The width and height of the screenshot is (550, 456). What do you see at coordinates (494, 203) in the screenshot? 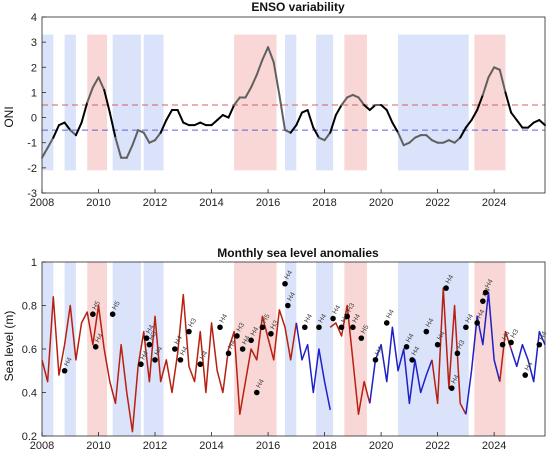
I see `x-tick-label: 2024` at bounding box center [494, 203].